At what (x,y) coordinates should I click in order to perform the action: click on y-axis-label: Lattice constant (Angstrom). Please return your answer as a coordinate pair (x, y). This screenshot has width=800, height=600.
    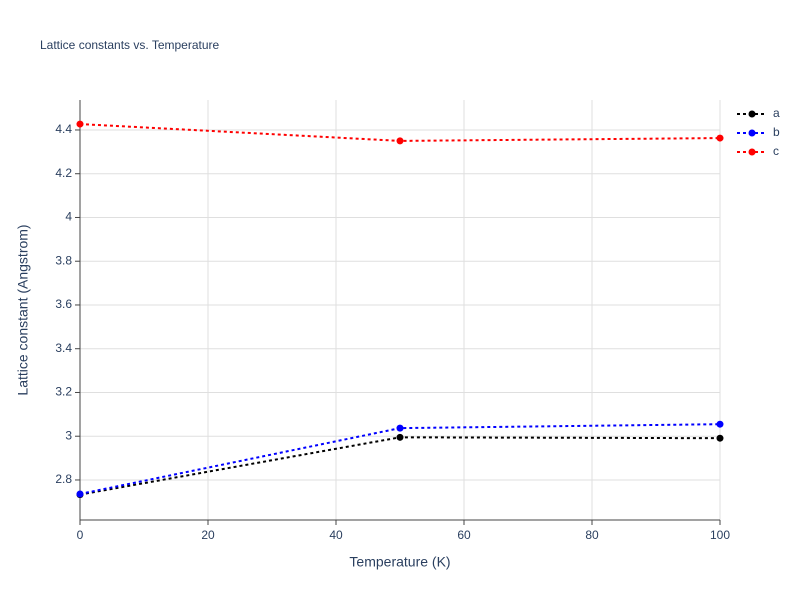
    Looking at the image, I should click on (23, 309).